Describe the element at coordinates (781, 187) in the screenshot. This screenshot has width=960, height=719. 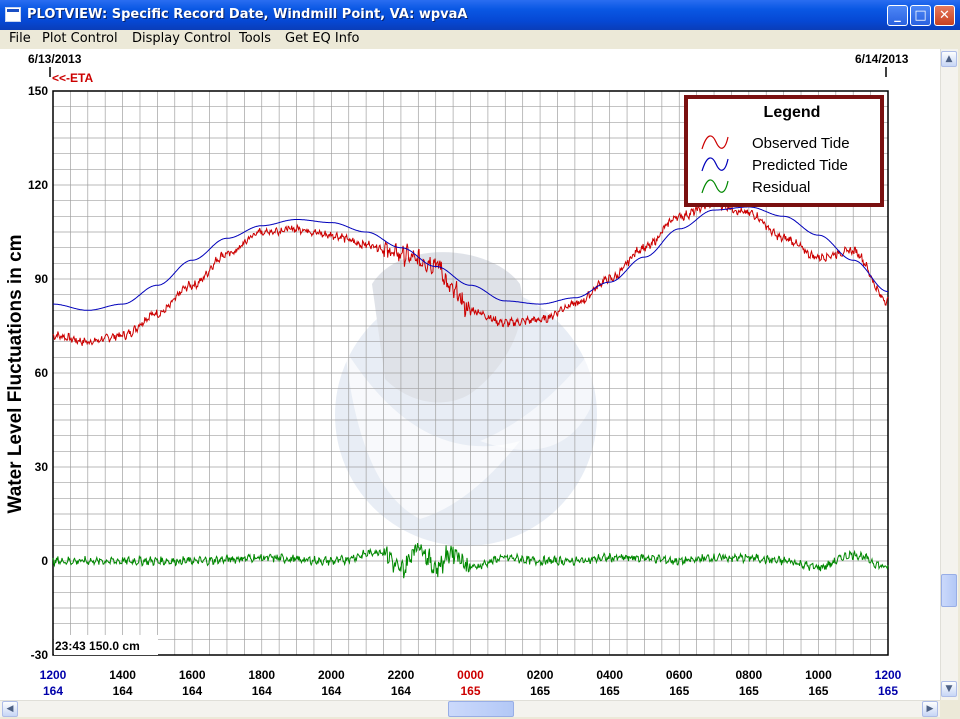
I see `legend-label-residual: Residual` at that location.